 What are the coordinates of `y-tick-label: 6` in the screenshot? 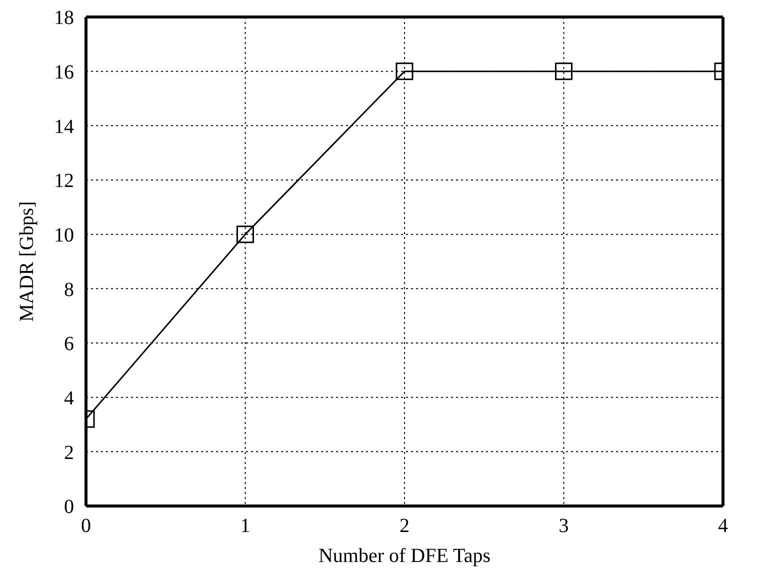 It's located at (69, 344).